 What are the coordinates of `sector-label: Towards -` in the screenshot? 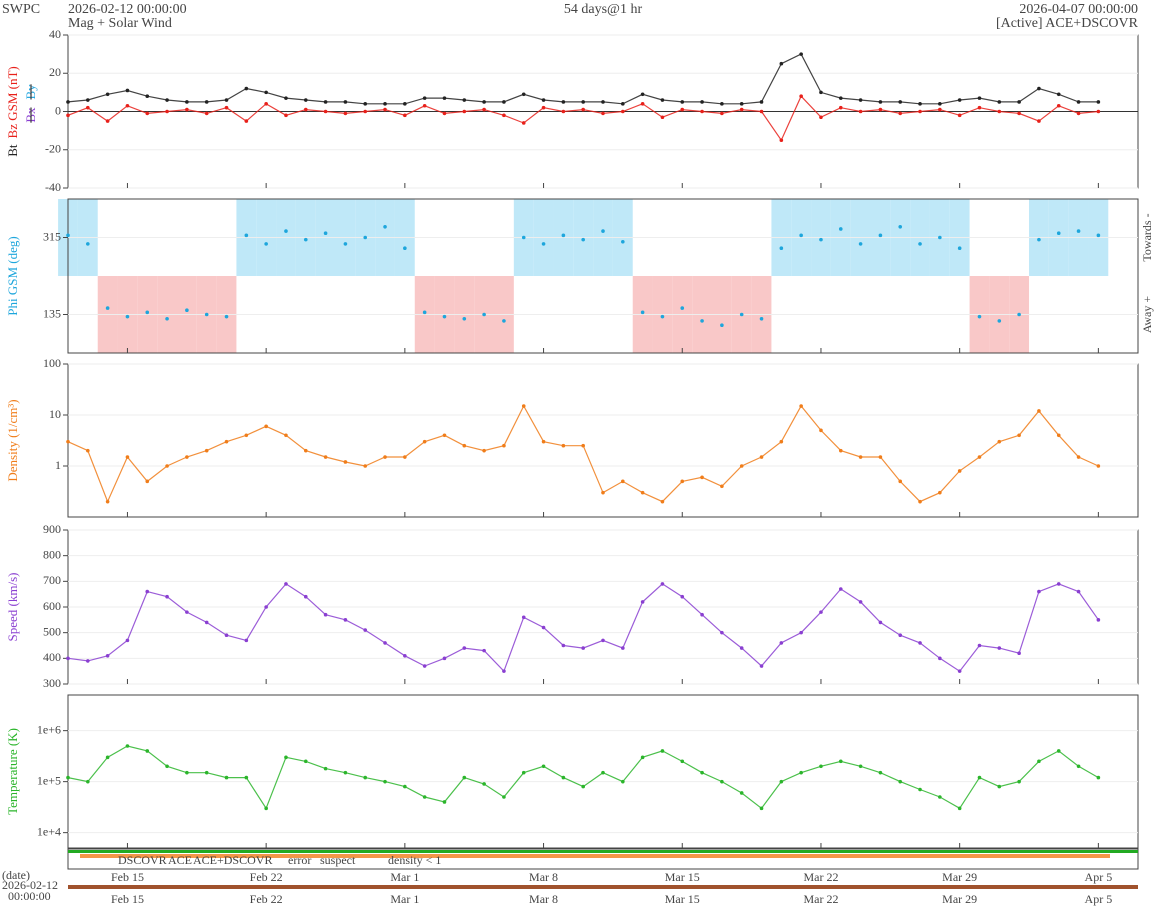 It's located at (1147, 237).